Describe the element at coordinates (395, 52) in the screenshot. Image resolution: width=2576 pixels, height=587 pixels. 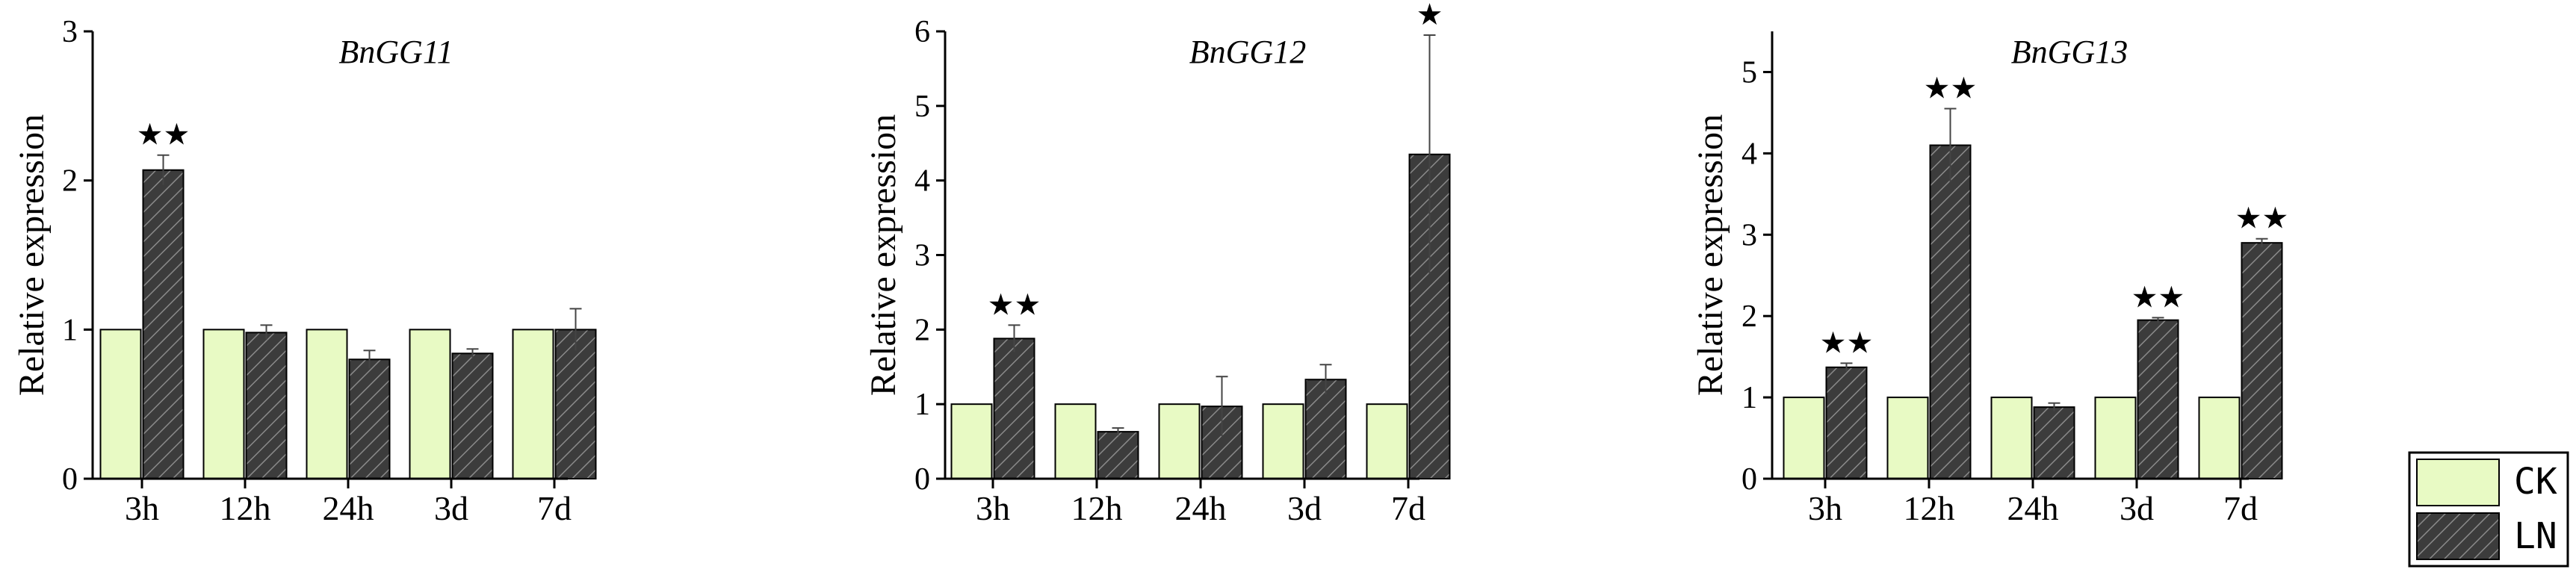
I see `chart-title: BnGG11` at that location.